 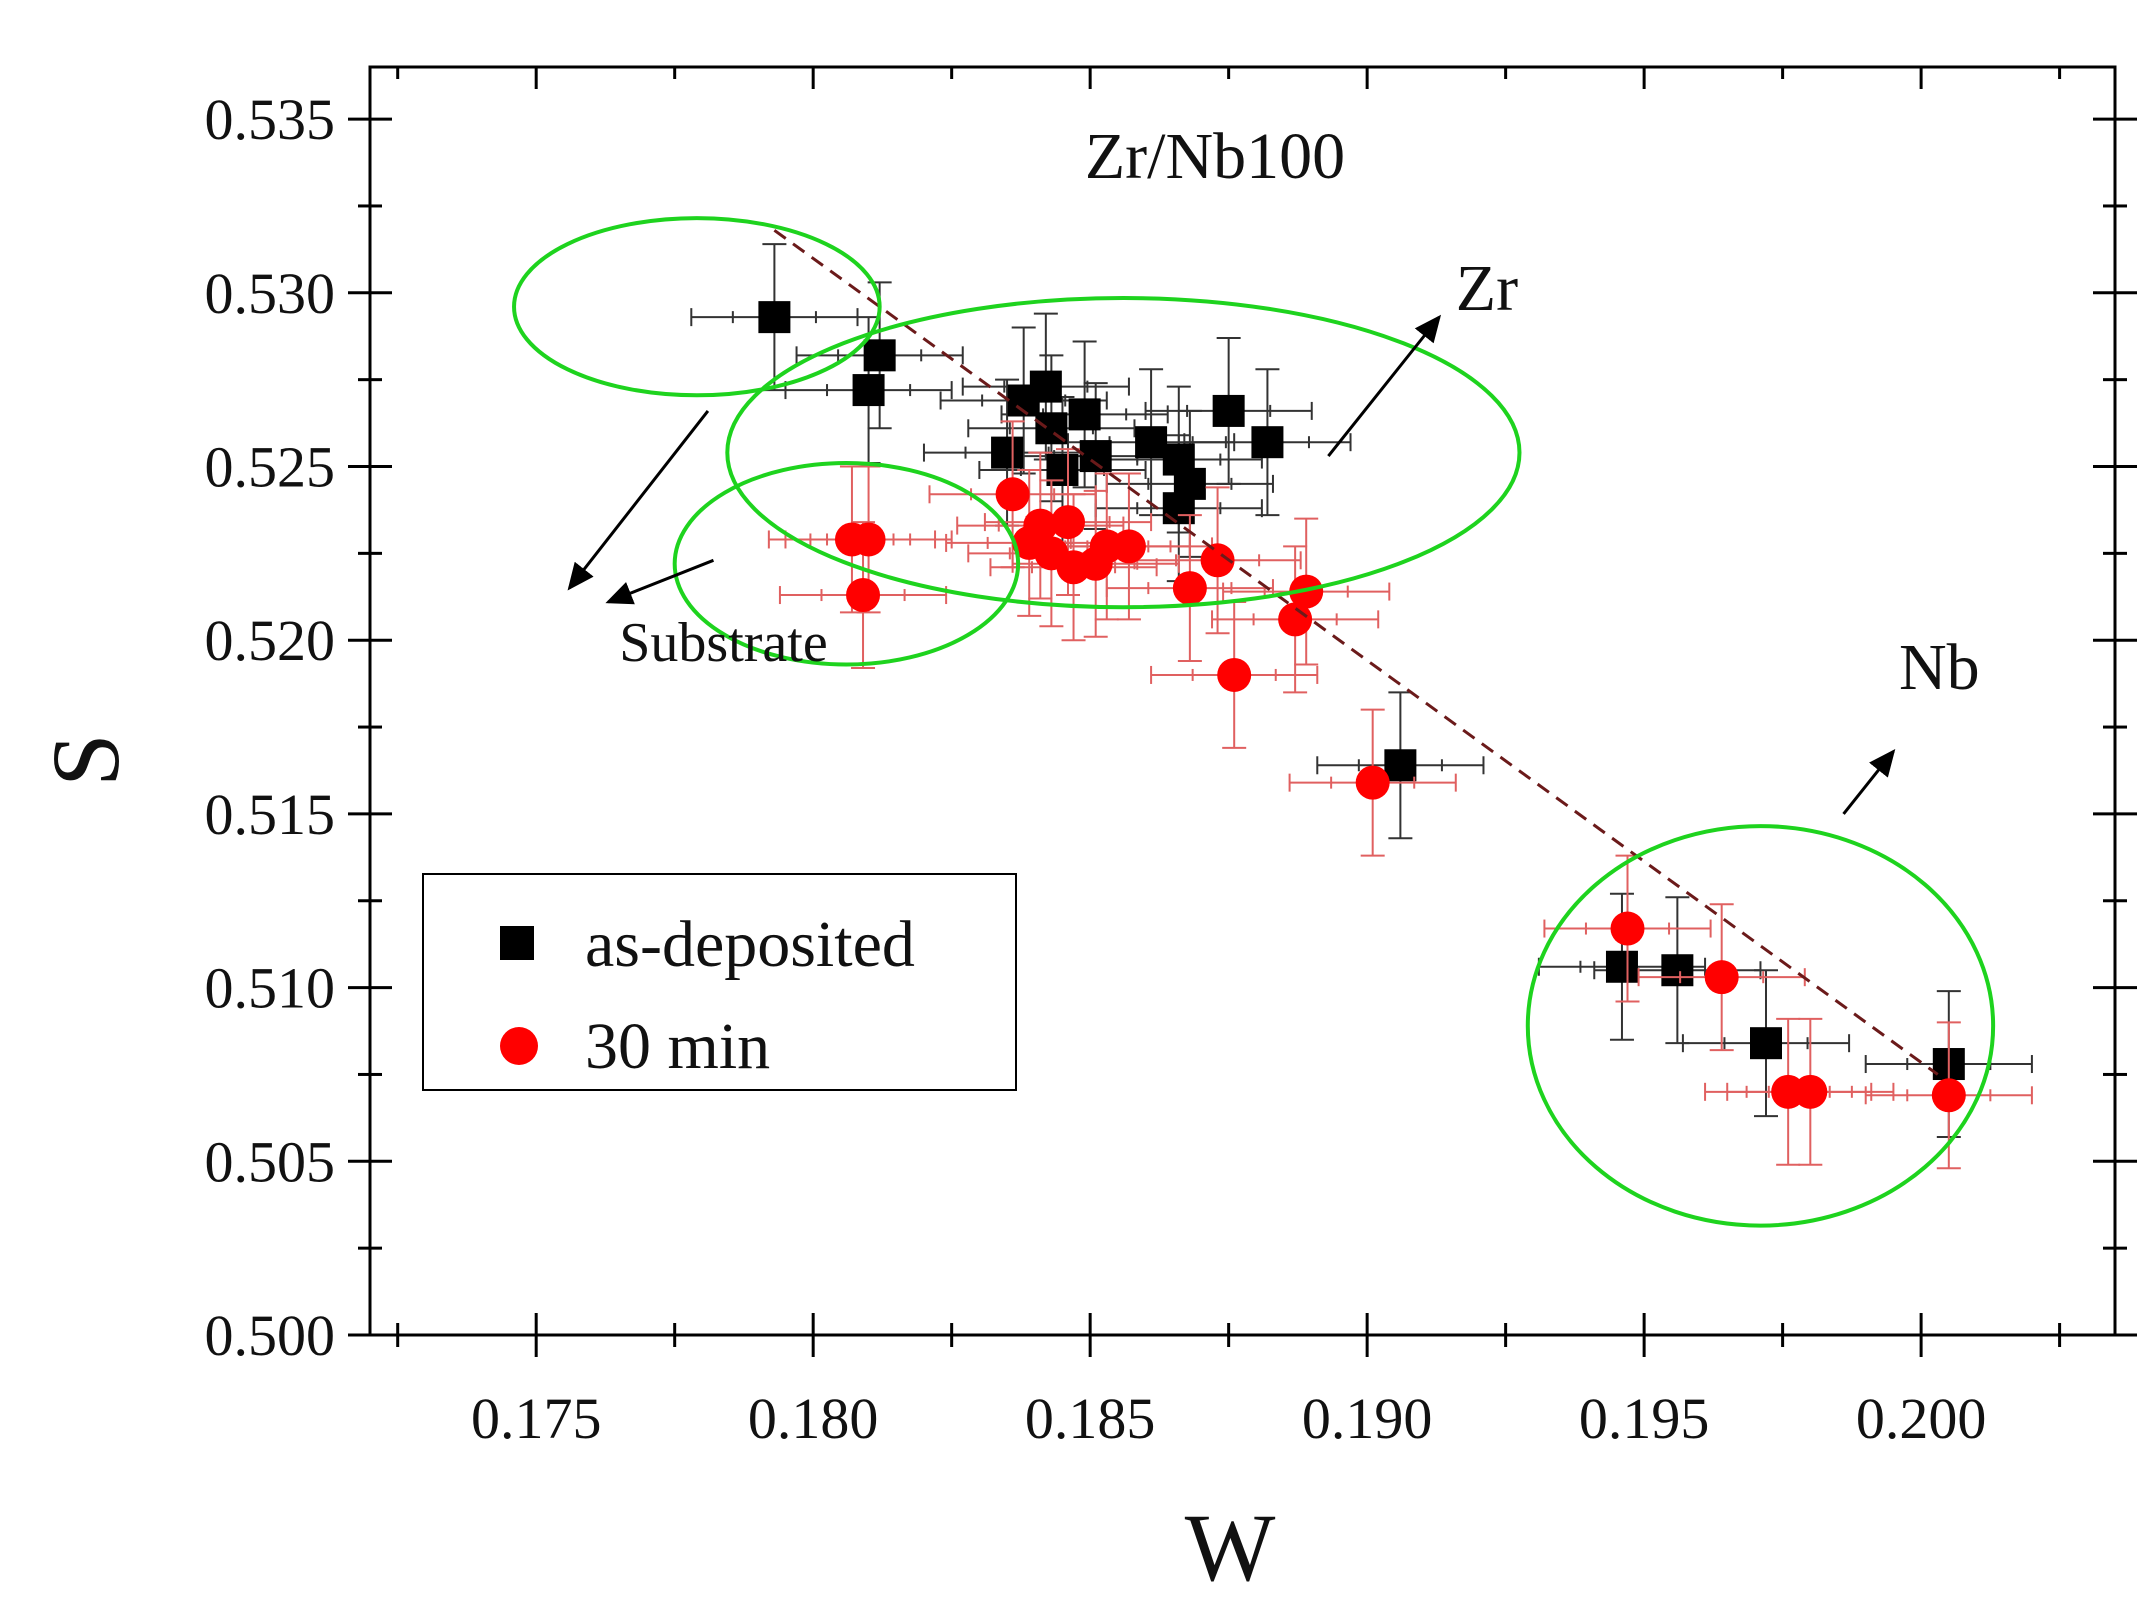 I want to click on y-tick-label: 0.500, so click(x=270, y=1335).